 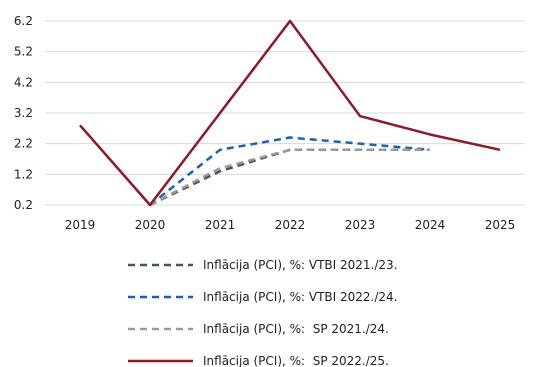 What do you see at coordinates (23, 82) in the screenshot?
I see `y-tick-label: 4.2` at bounding box center [23, 82].